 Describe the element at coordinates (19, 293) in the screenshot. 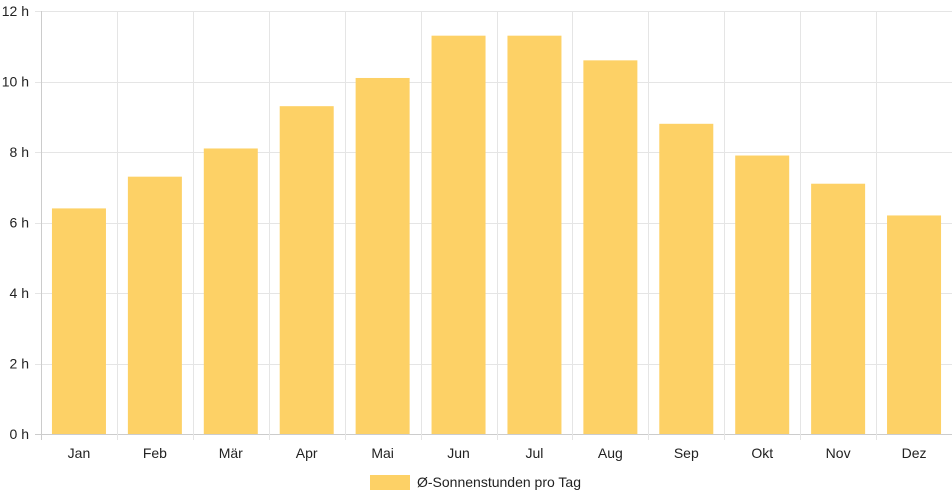

I see `y-tick-label: 4 h` at that location.